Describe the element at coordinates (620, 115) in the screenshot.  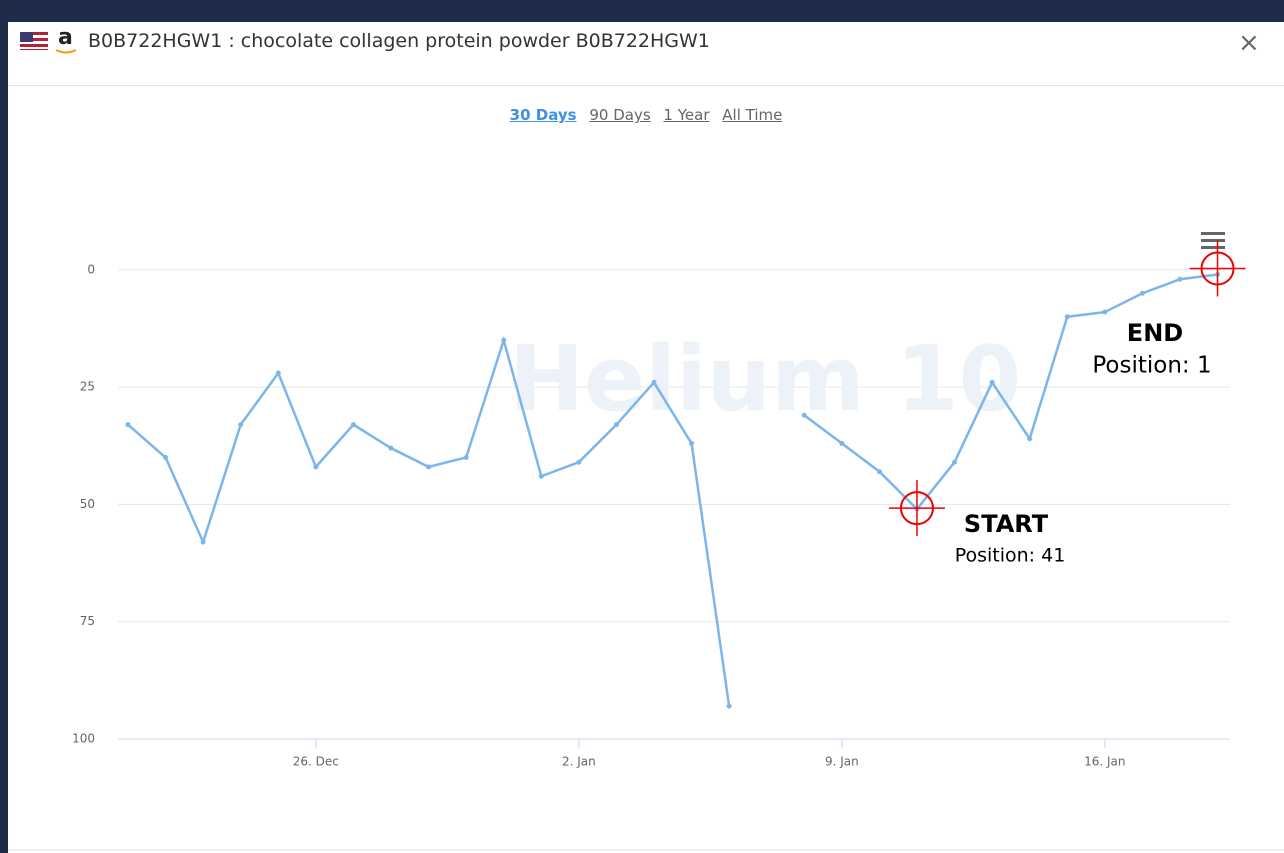
I see `range-link: 90 Days` at that location.